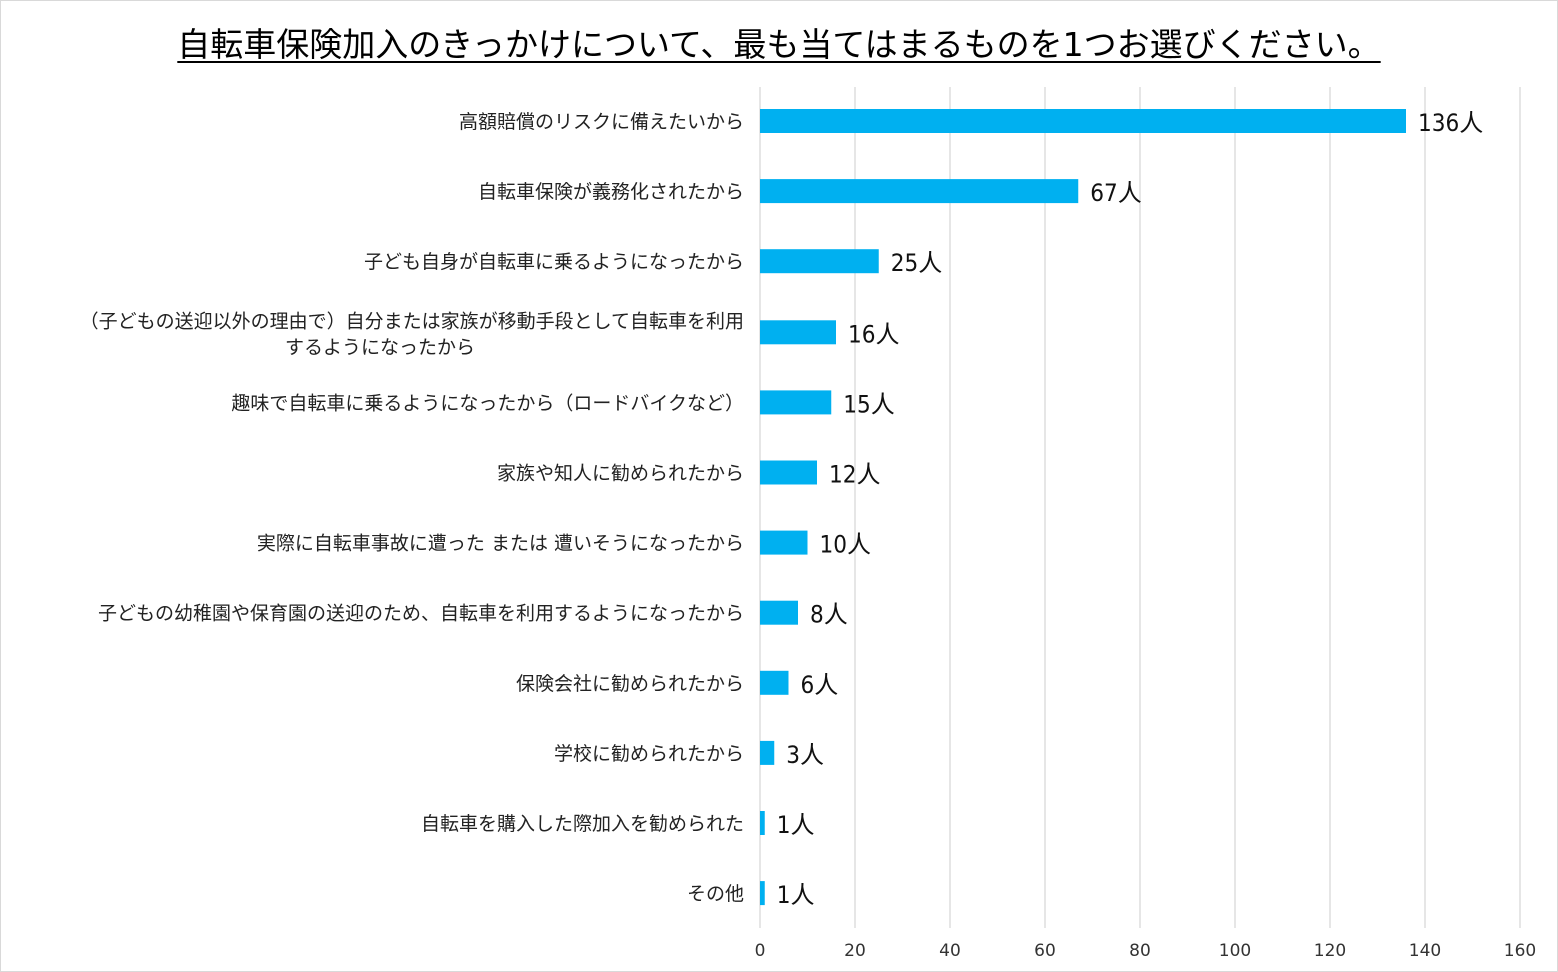  Describe the element at coordinates (487, 403) in the screenshot. I see `category-label: 趣味で自転車に乗るようになったから（ロードバイクなど）` at that location.